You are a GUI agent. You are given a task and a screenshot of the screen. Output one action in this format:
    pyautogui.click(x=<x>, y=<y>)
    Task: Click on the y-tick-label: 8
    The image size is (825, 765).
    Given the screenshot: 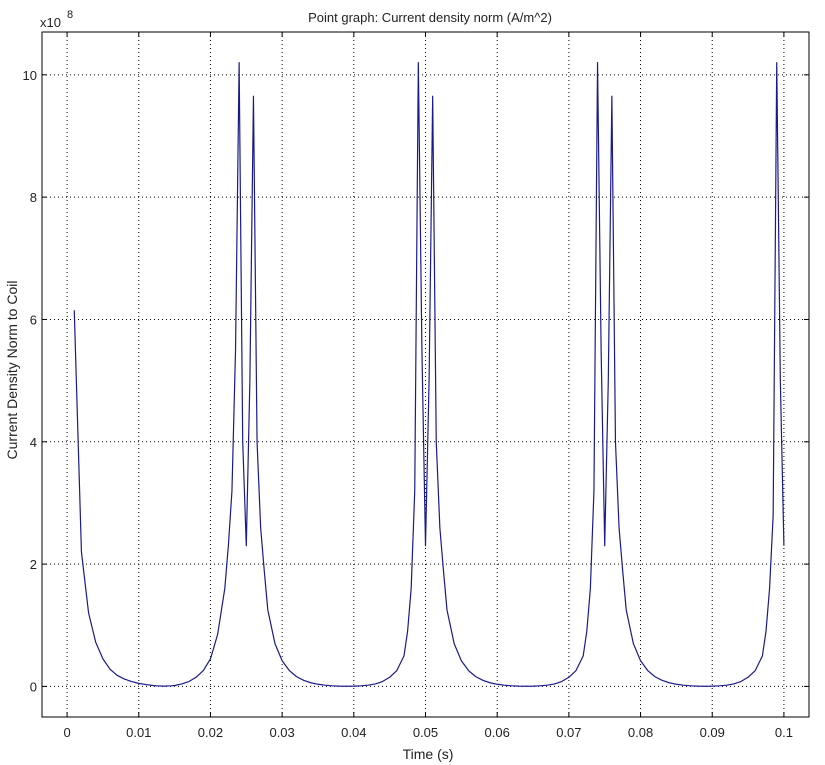 What is the action you would take?
    pyautogui.click(x=33, y=197)
    